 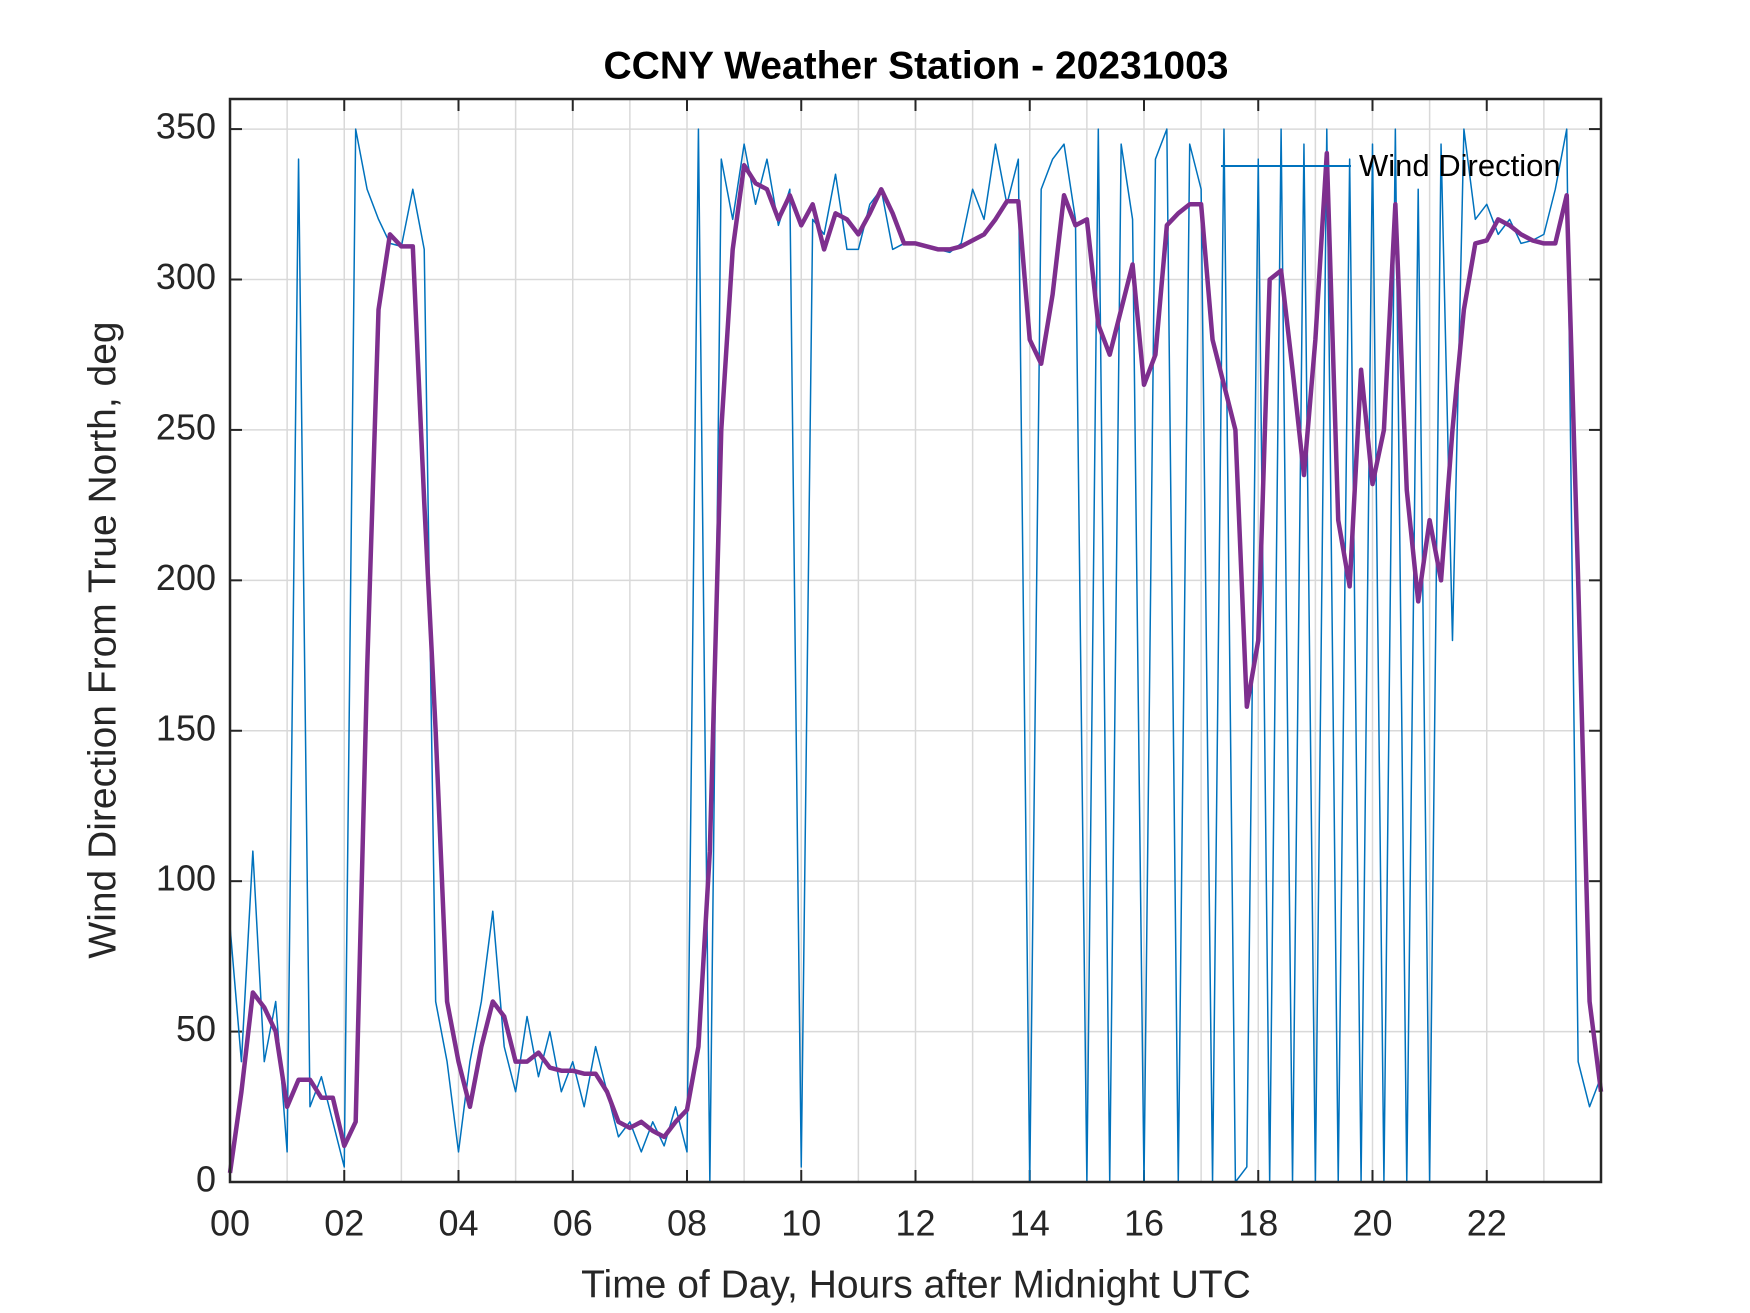 What do you see at coordinates (801, 1223) in the screenshot?
I see `x-tick-label: 10` at bounding box center [801, 1223].